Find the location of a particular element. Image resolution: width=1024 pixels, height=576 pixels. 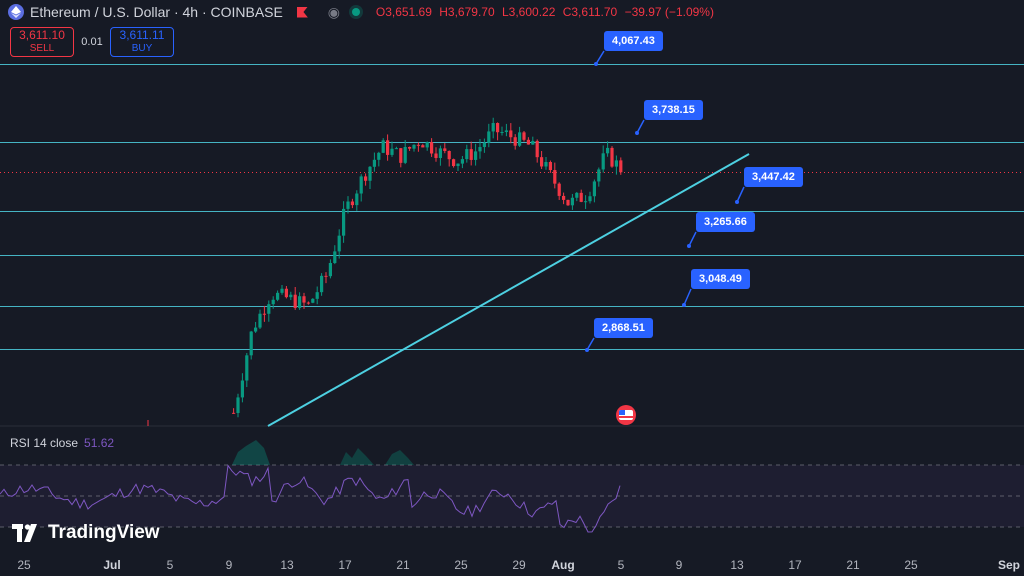

symbol-title: Ethereum / U.S. Dollar · 4h · COINBASE is located at coordinates (156, 12).